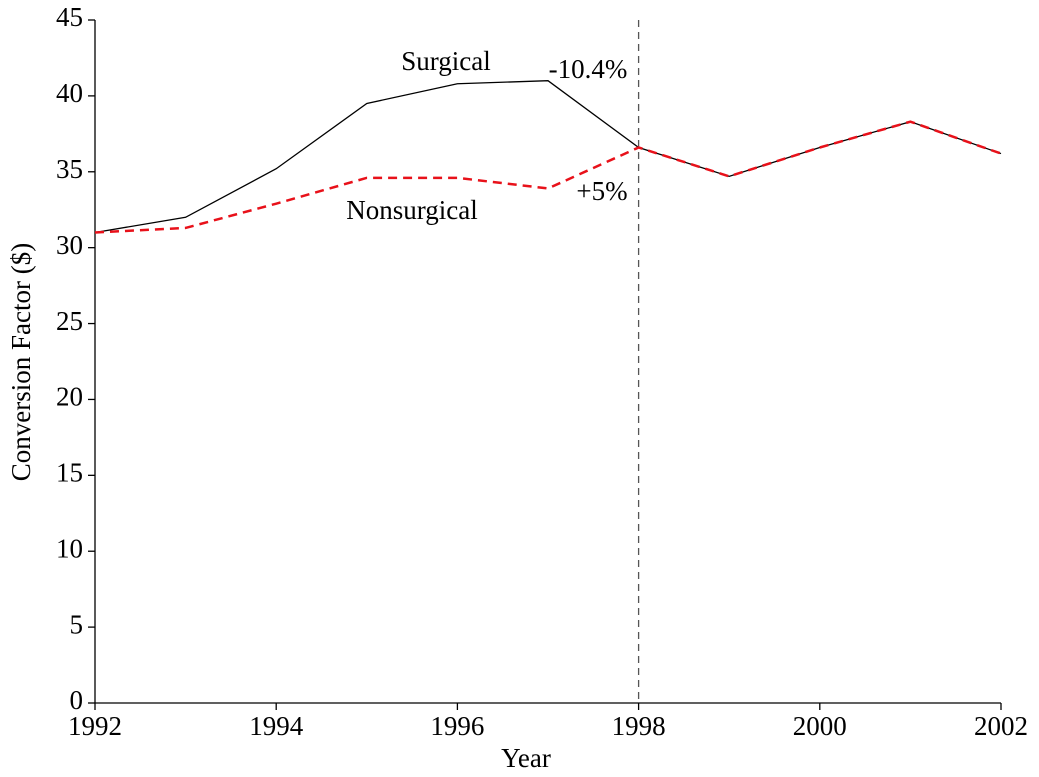  What do you see at coordinates (639, 726) in the screenshot?
I see `x-tick-label: 1998` at bounding box center [639, 726].